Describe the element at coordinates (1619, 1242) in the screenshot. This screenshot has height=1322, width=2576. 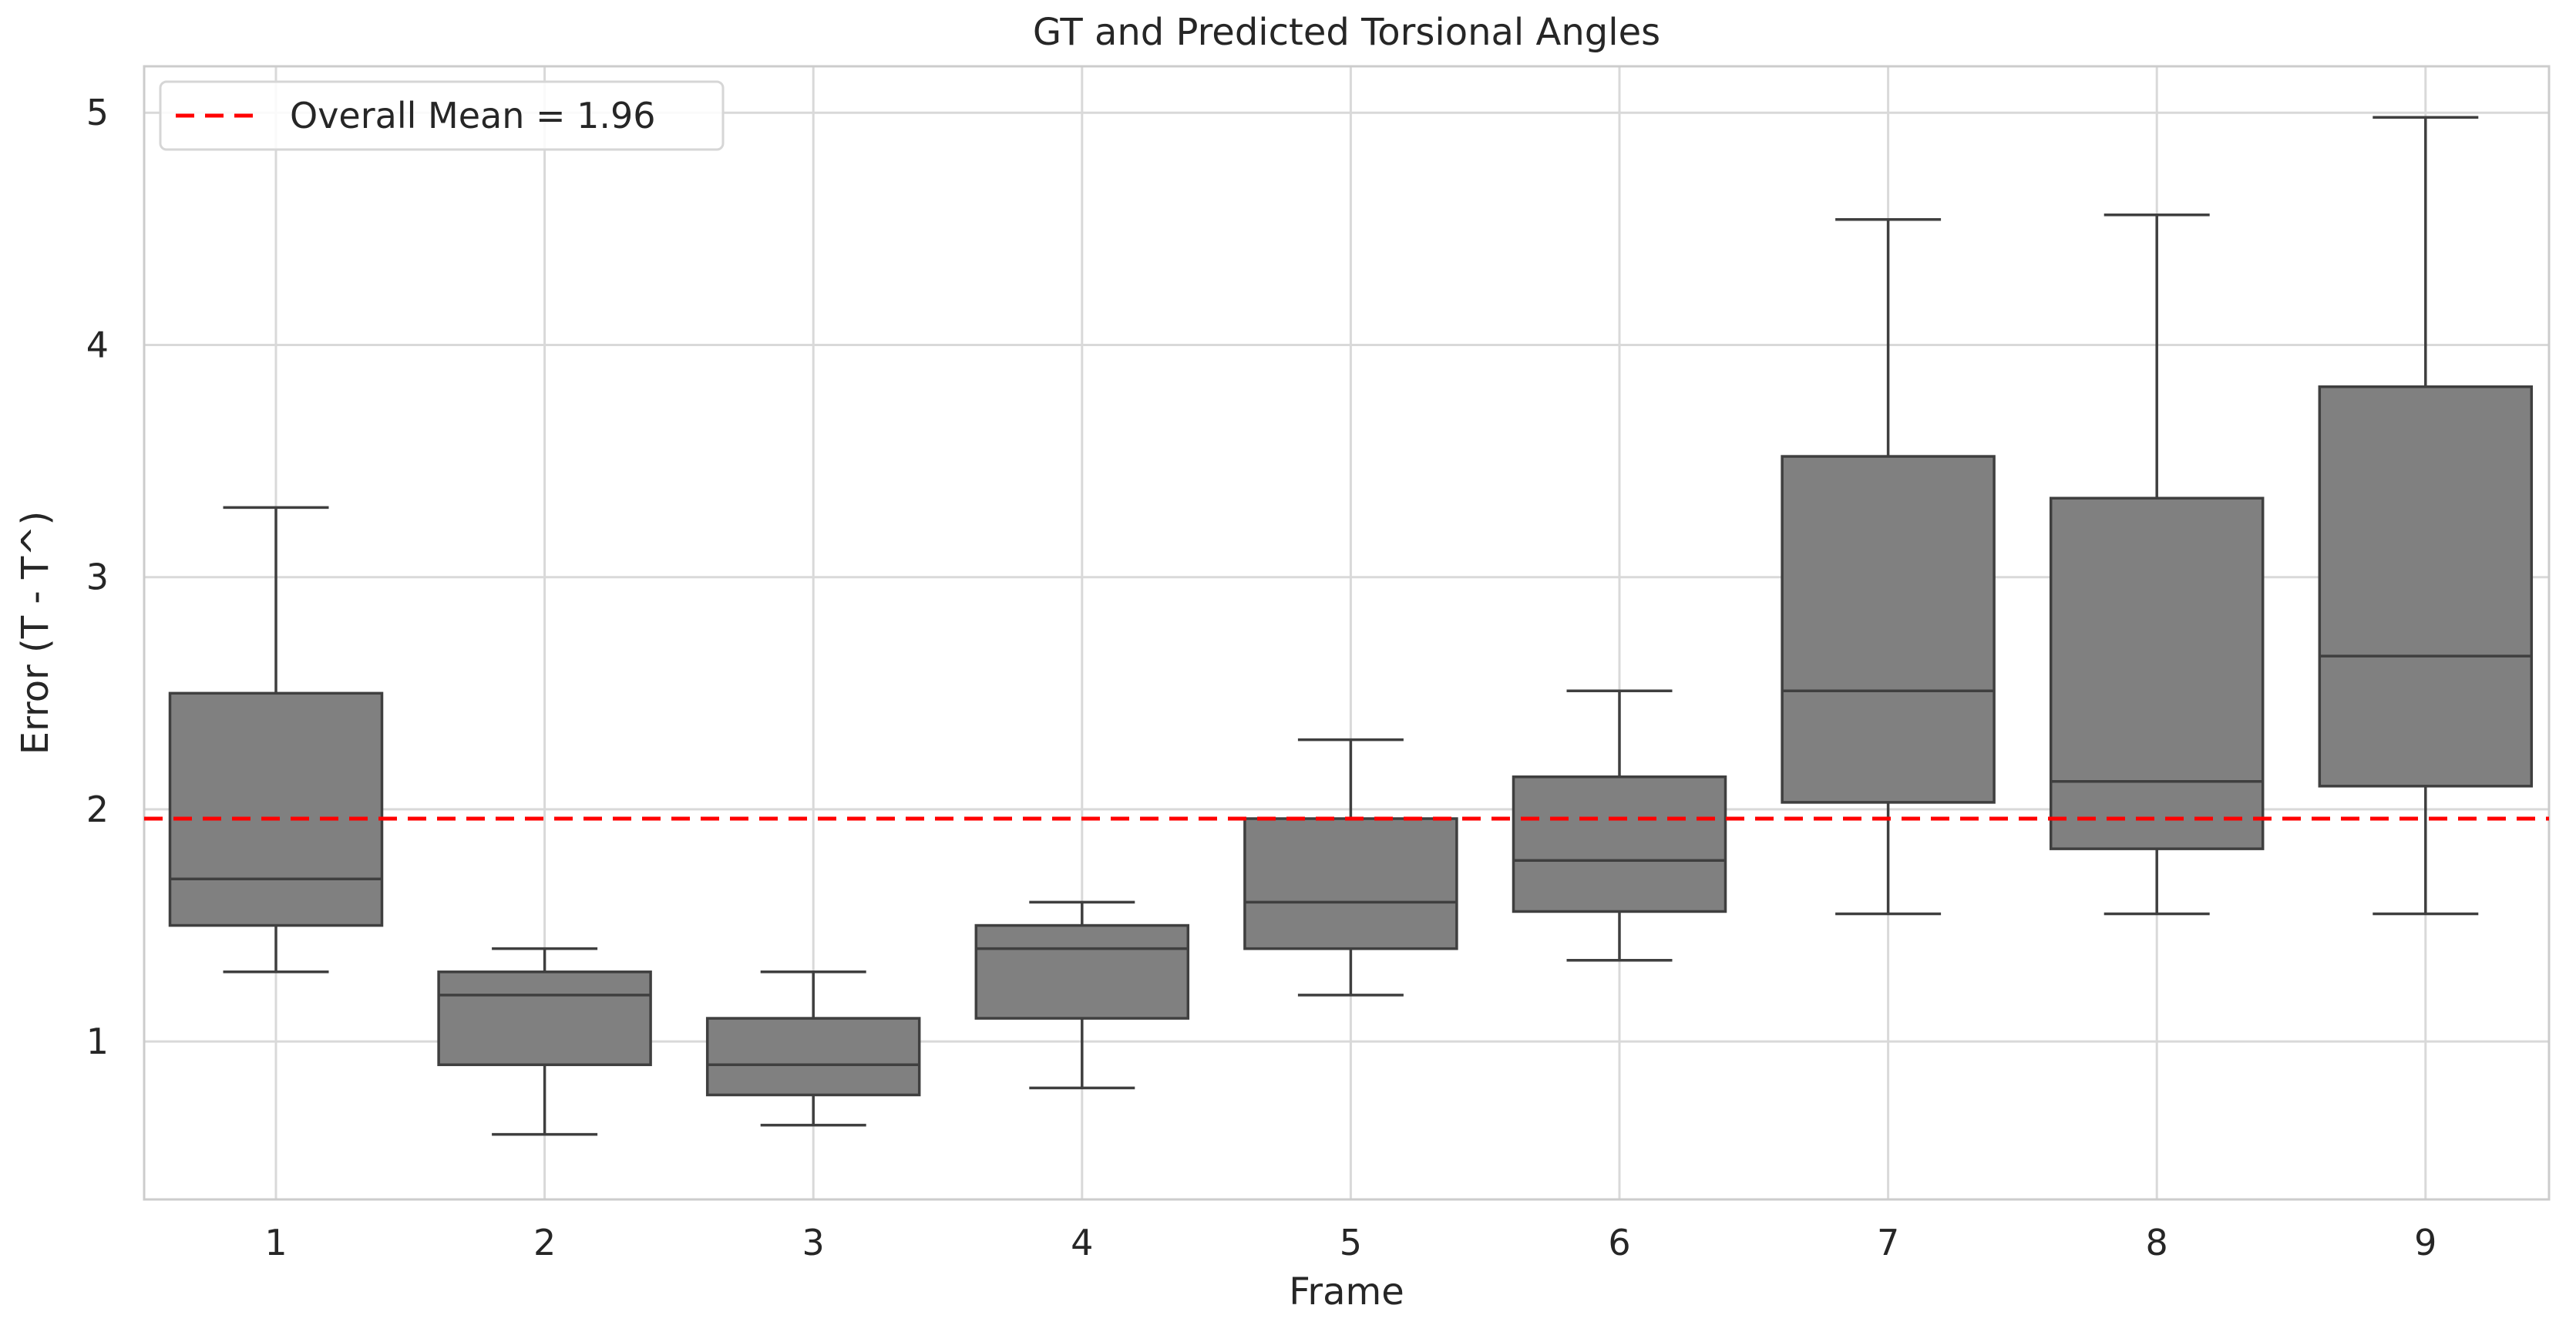
I see `x-tick-label: 6` at that location.